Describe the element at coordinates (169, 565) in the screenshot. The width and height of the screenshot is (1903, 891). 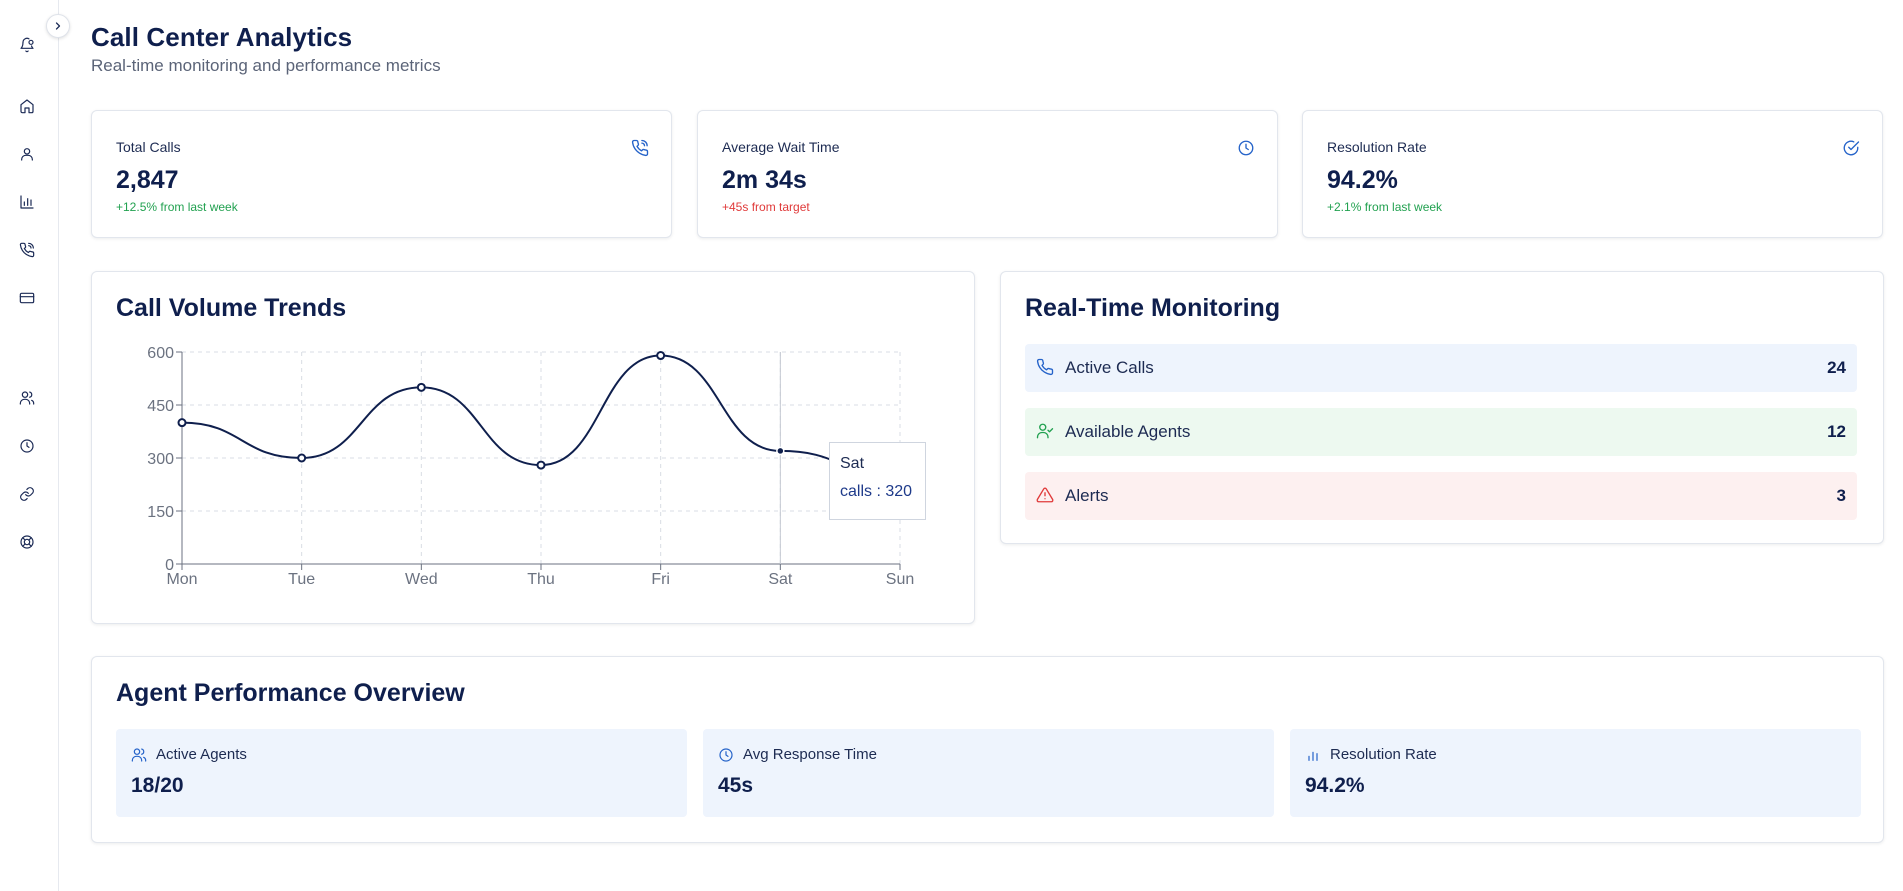
I see `y-tick-label: 0` at that location.